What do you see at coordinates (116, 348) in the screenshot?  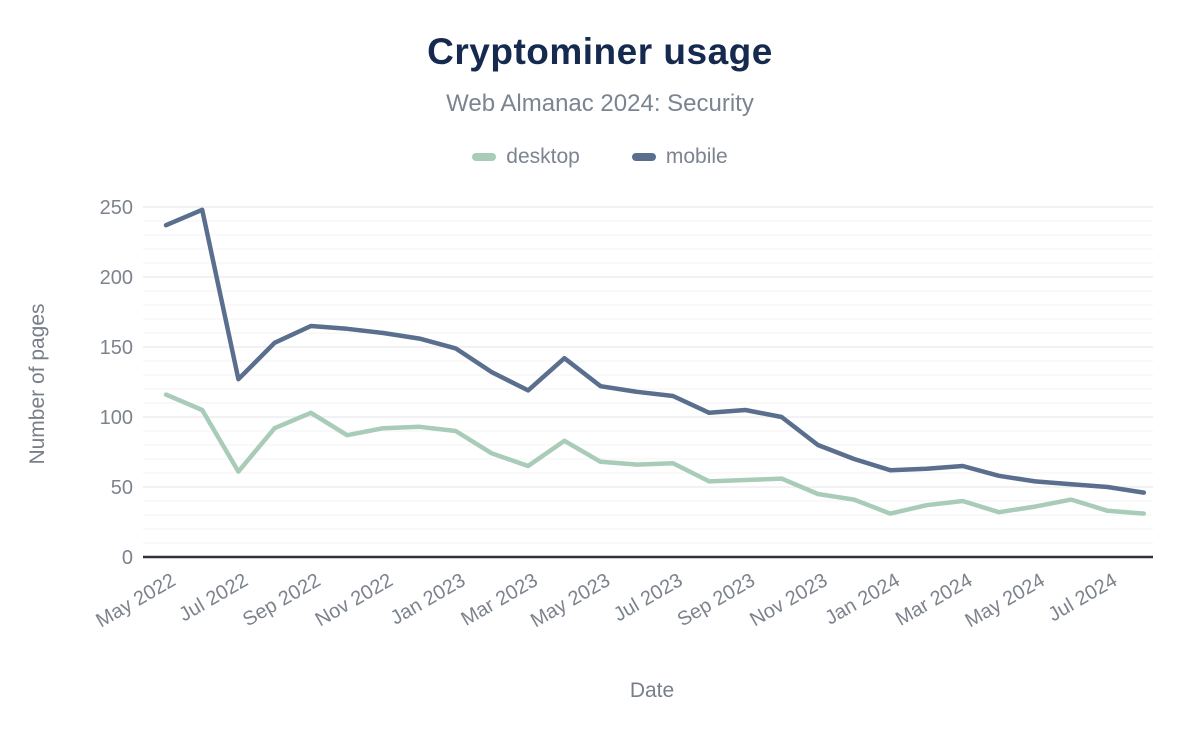 I see `y-tick-label: 150` at bounding box center [116, 348].